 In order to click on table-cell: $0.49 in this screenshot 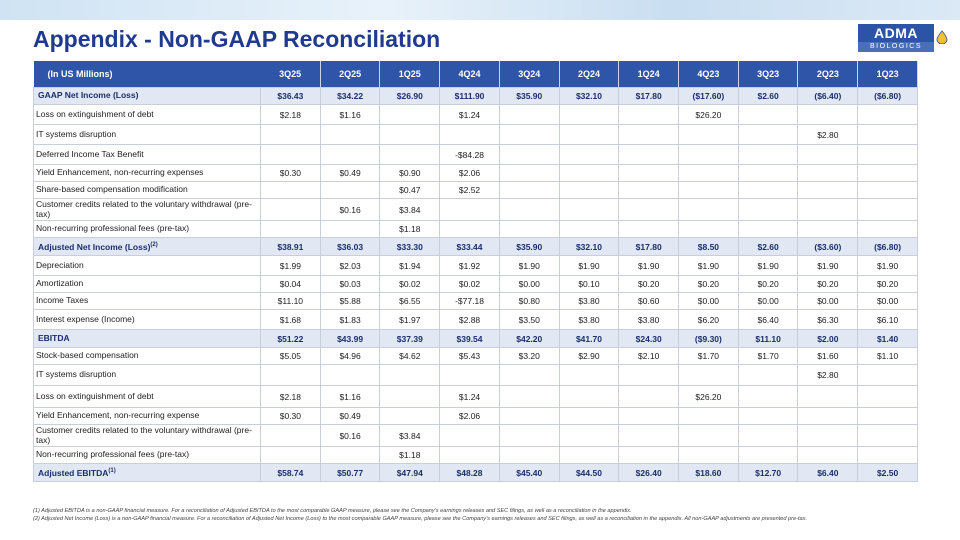, I will do `click(350, 416)`.